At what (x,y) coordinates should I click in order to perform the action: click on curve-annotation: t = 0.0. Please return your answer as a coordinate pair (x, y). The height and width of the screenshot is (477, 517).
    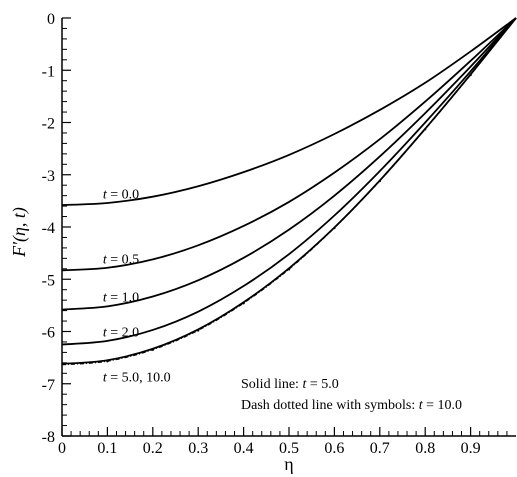
    Looking at the image, I should click on (121, 195).